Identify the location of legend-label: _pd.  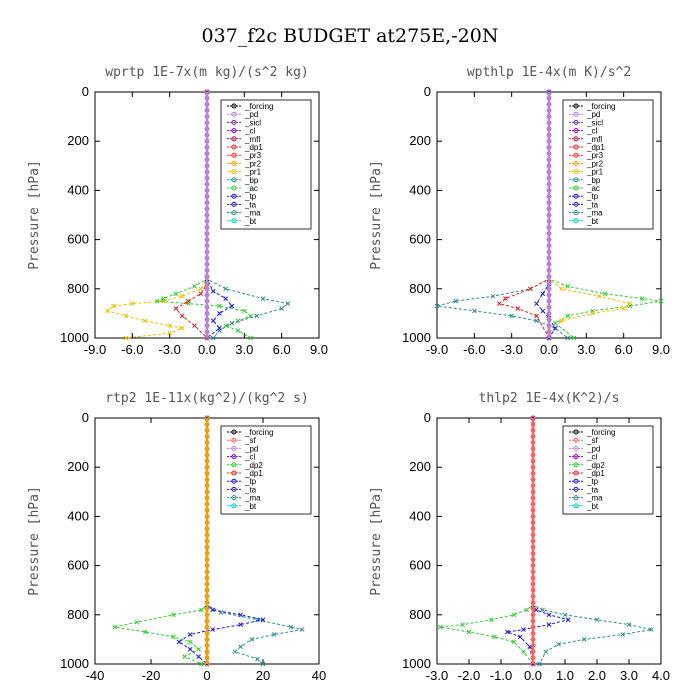
(593, 448).